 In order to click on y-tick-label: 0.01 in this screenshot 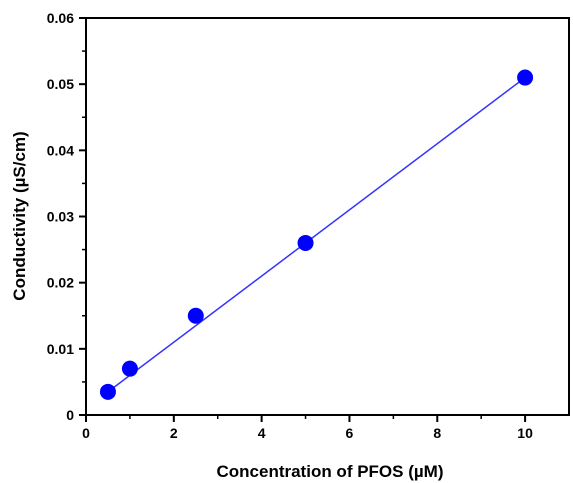, I will do `click(60, 349)`.